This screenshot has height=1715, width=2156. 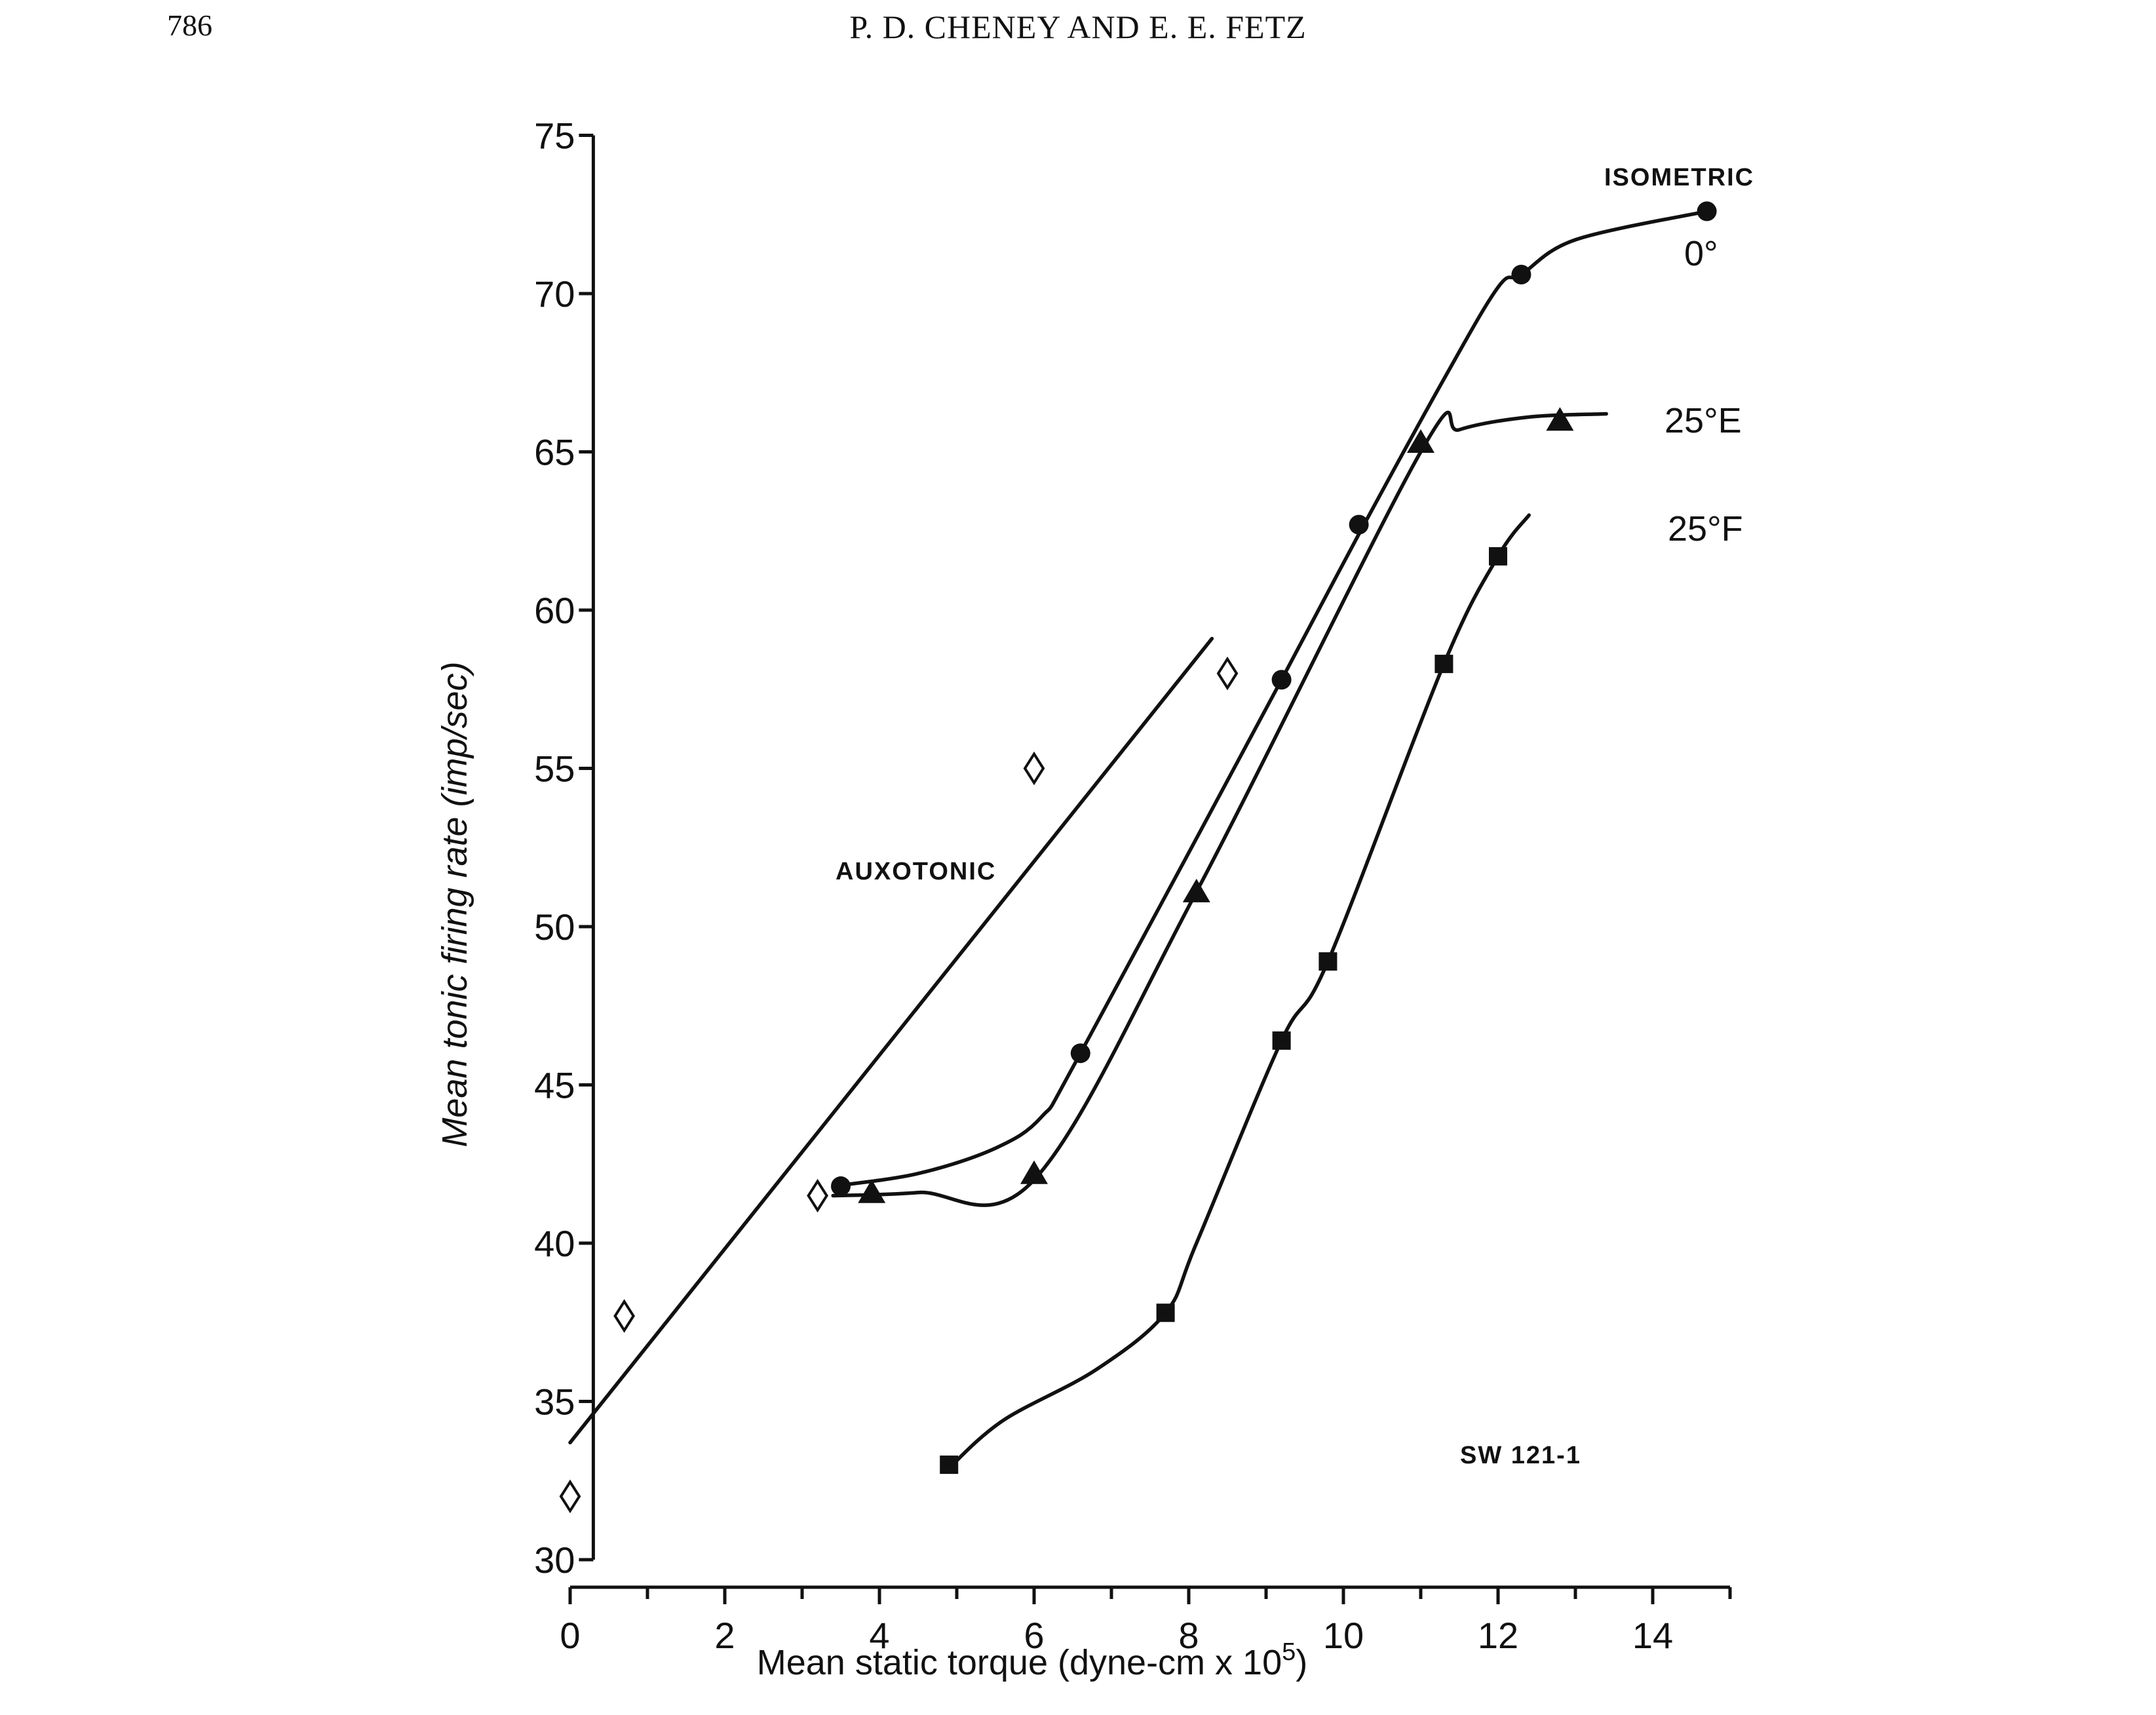 What do you see at coordinates (879, 1635) in the screenshot?
I see `x-tick-label: 4` at bounding box center [879, 1635].